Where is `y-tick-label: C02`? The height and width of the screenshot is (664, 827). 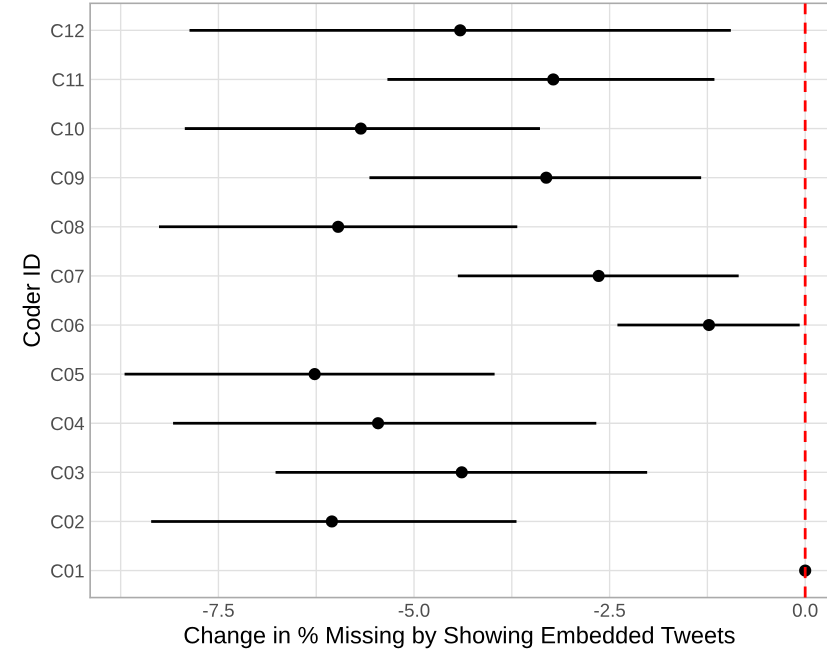
y-tick-label: C02 is located at coordinates (67, 521).